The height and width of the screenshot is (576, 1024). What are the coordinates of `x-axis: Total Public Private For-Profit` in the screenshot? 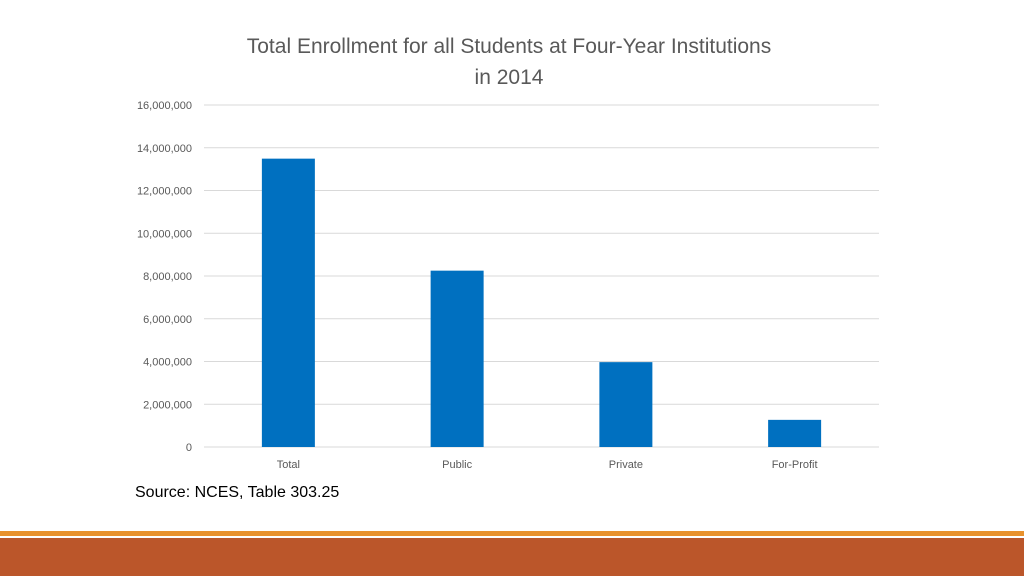 It's located at (547, 465).